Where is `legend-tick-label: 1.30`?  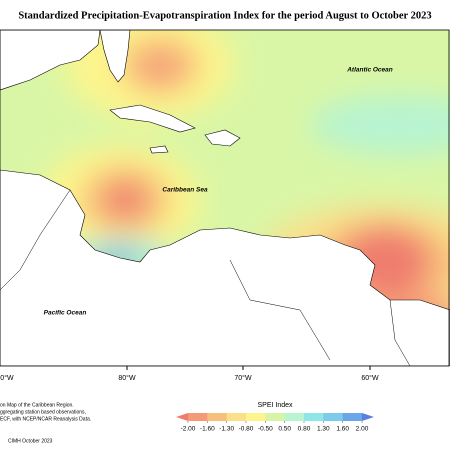 legend-tick-label: 1.30 is located at coordinates (323, 429).